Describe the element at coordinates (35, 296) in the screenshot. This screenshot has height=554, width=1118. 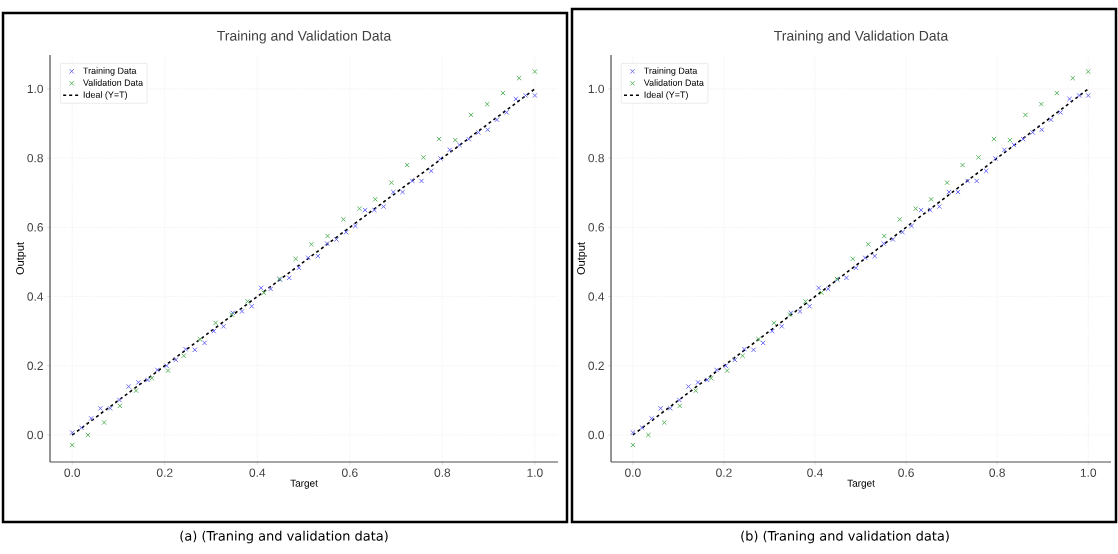
I see `y-tick-label: 0.4` at that location.